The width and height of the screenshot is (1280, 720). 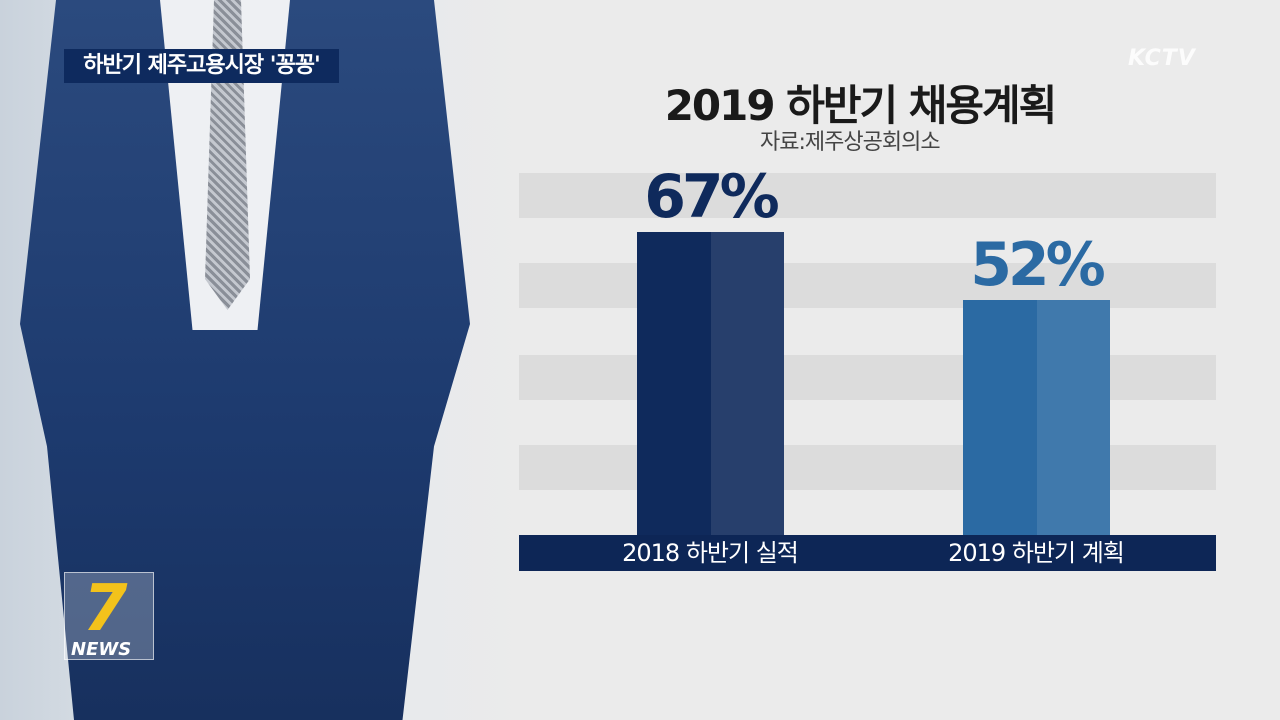 What do you see at coordinates (867, 553) in the screenshot?
I see `category-band` at bounding box center [867, 553].